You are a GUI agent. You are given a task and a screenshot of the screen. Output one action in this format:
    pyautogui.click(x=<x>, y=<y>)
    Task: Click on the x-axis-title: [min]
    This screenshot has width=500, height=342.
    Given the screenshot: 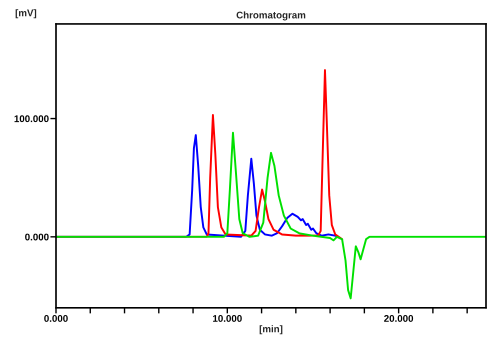 What is the action you would take?
    pyautogui.click(x=271, y=329)
    